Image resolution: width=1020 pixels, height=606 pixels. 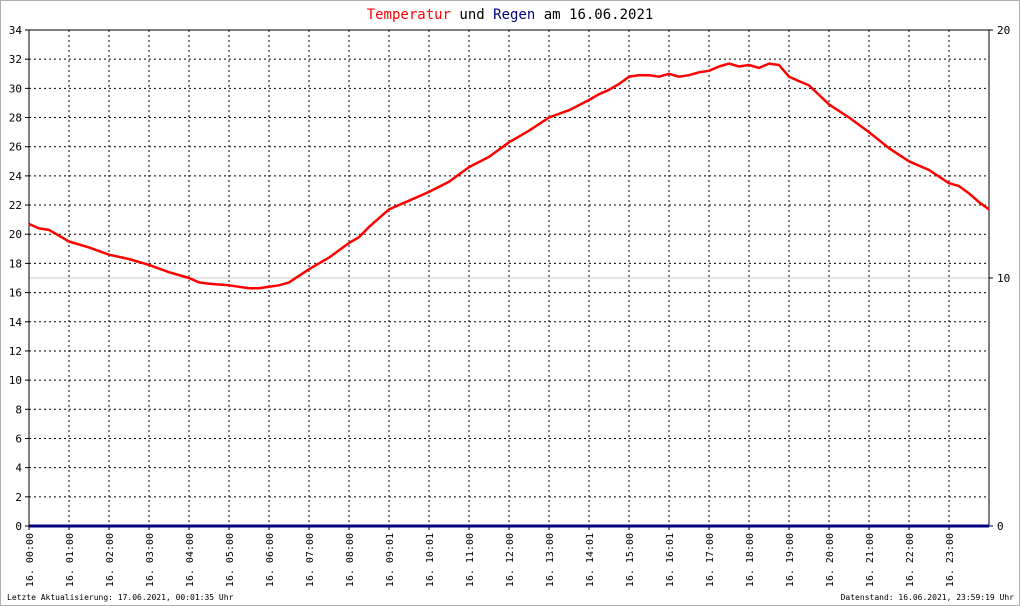 I want to click on x-tick-label: 16. 17:00, so click(x=710, y=560).